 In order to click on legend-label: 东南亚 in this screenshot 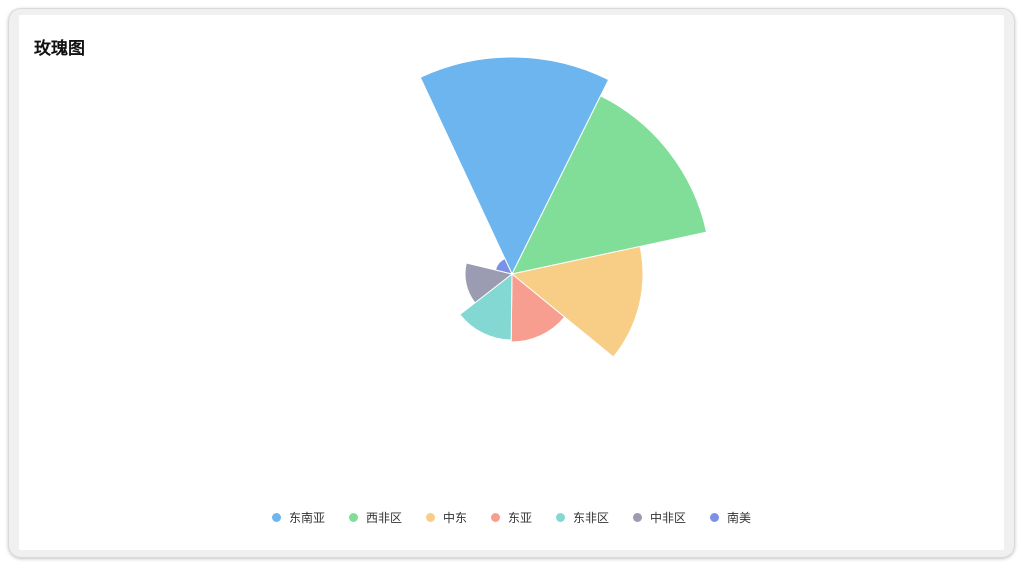, I will do `click(306, 517)`.